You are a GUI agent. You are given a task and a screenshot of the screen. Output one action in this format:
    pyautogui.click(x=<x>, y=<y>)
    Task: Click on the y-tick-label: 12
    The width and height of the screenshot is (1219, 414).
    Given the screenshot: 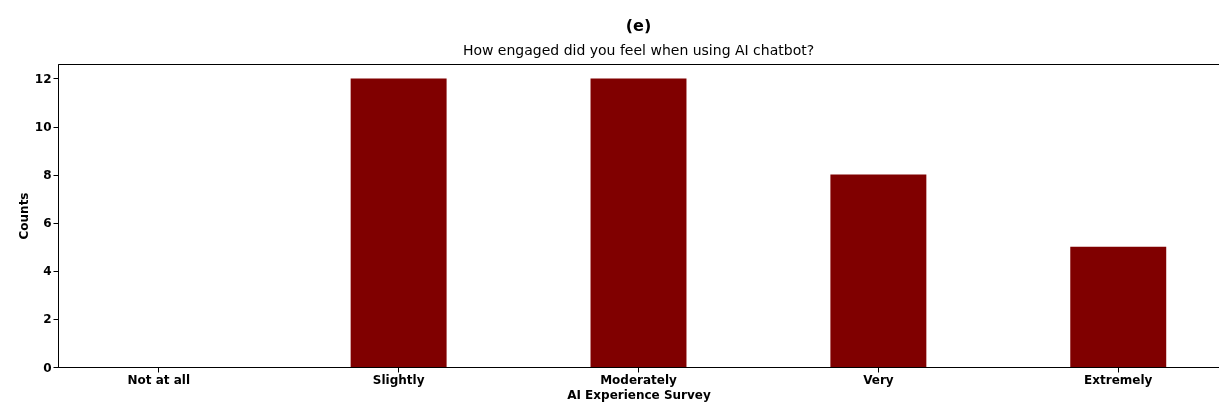 What is the action you would take?
    pyautogui.click(x=43, y=78)
    